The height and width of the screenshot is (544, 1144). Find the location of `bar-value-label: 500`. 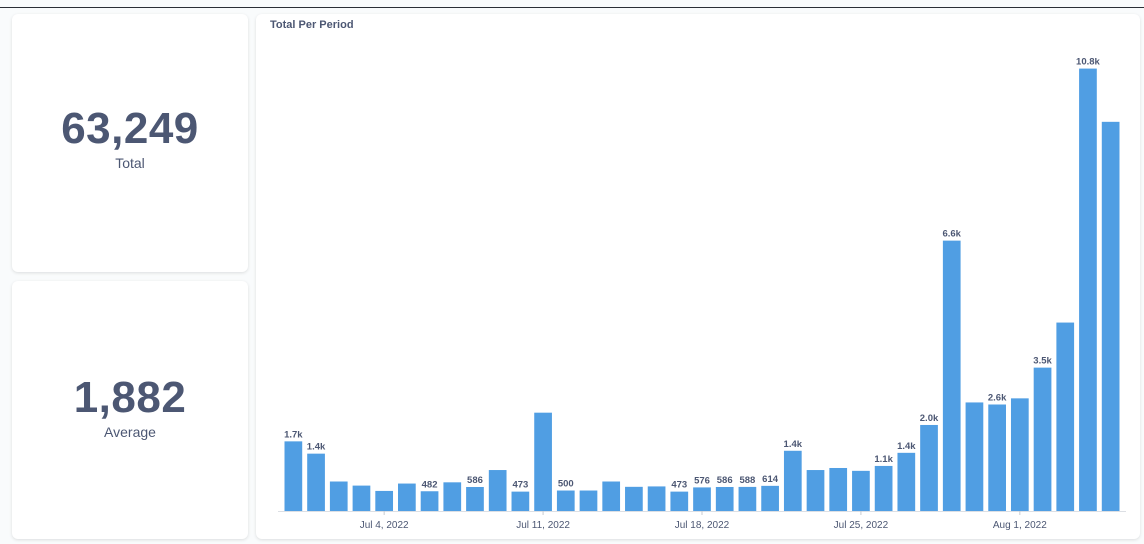

bar-value-label: 500 is located at coordinates (566, 484).